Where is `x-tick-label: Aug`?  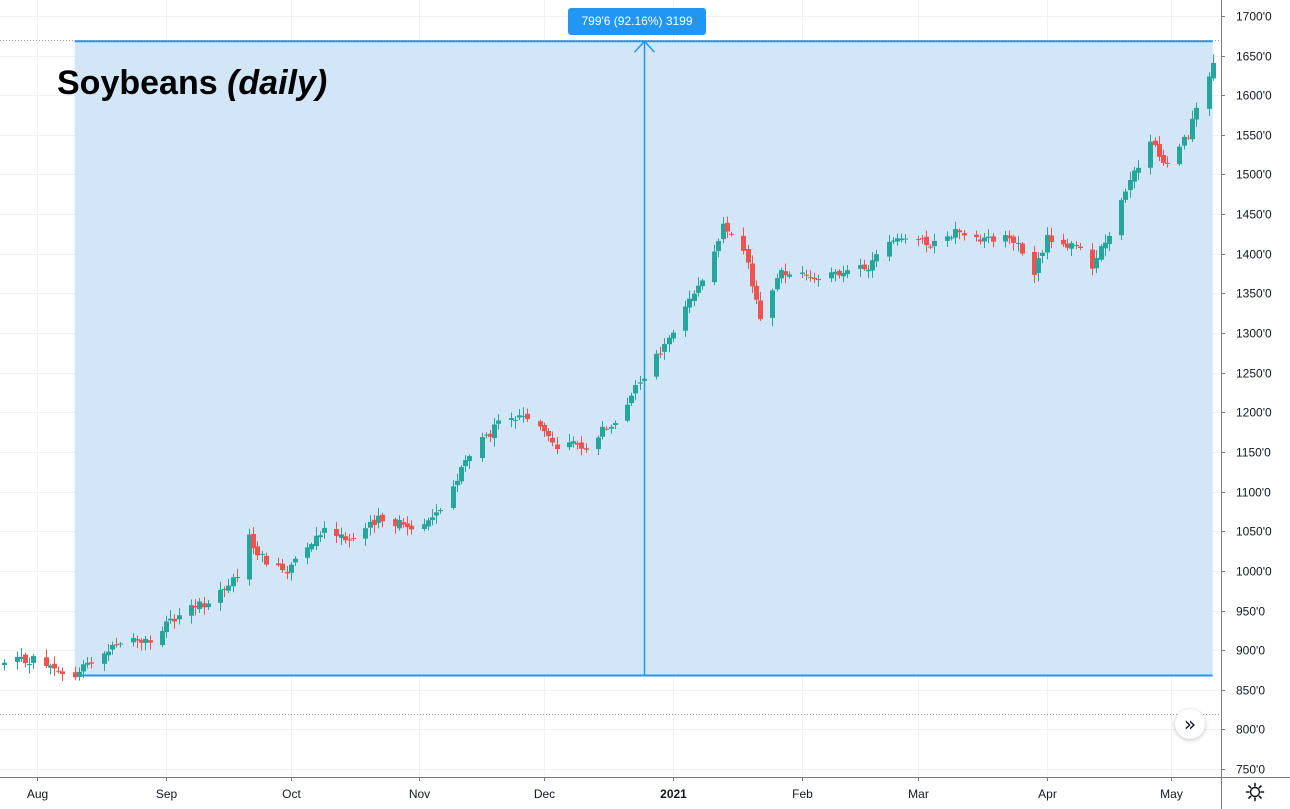 x-tick-label: Aug is located at coordinates (37, 794).